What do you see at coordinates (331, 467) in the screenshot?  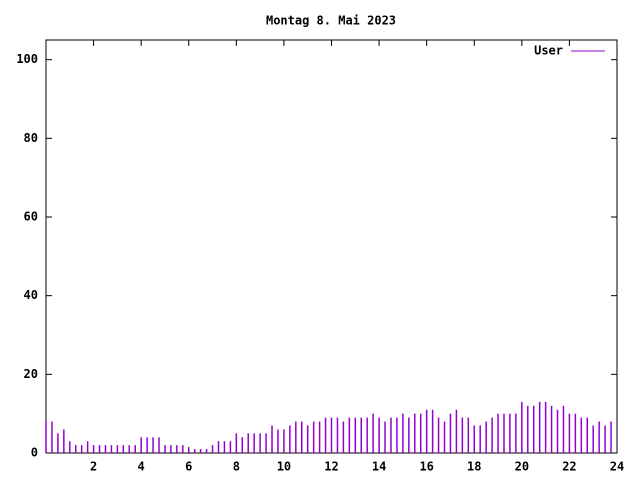 I see `x-tick-label: 12` at bounding box center [331, 467].